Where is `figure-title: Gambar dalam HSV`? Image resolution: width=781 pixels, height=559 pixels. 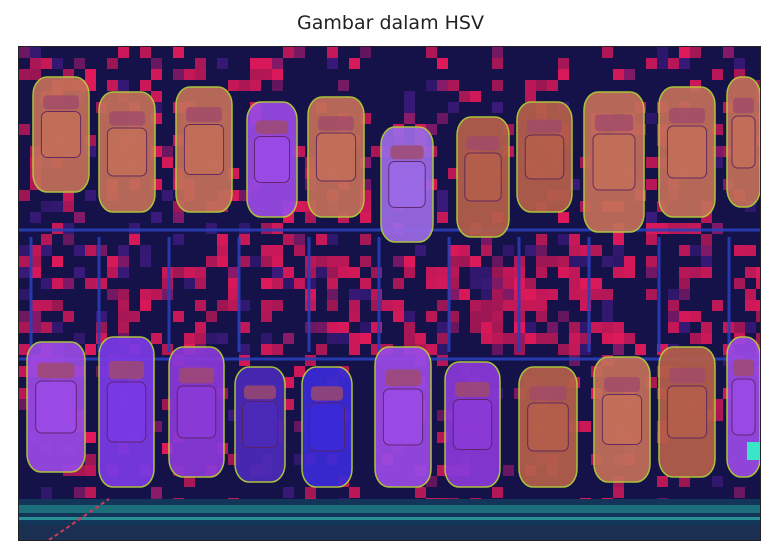 figure-title: Gambar dalam HSV is located at coordinates (390, 23).